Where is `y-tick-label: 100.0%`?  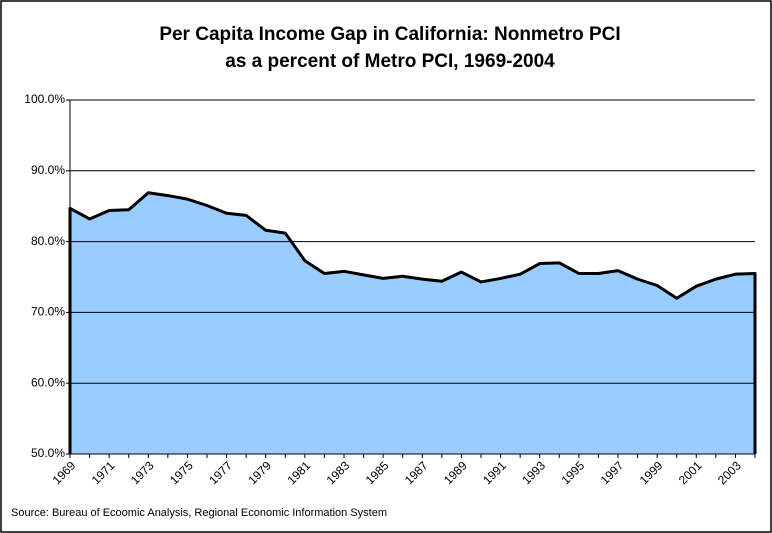 y-tick-label: 100.0% is located at coordinates (44, 99).